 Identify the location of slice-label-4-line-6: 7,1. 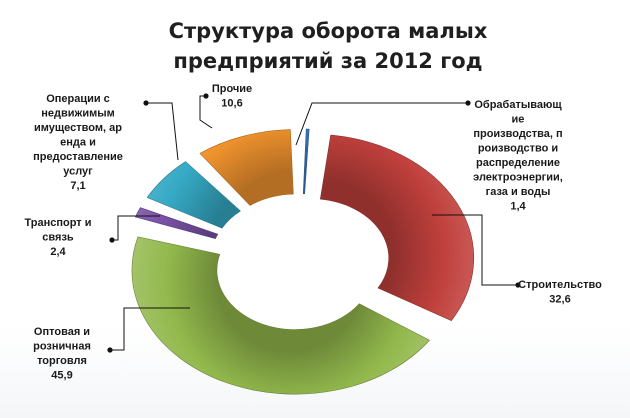
(77, 186).